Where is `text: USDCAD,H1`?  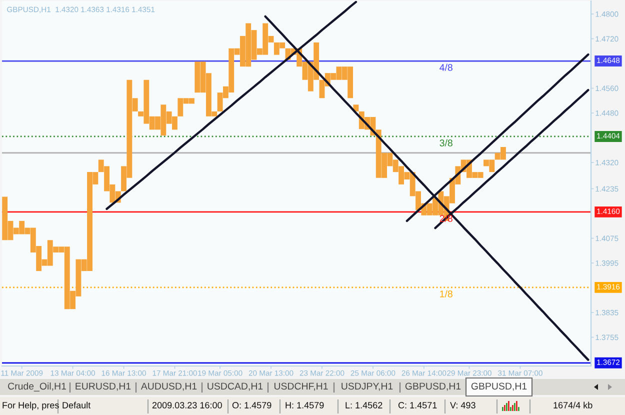
text: USDCAD,H1 is located at coordinates (235, 386).